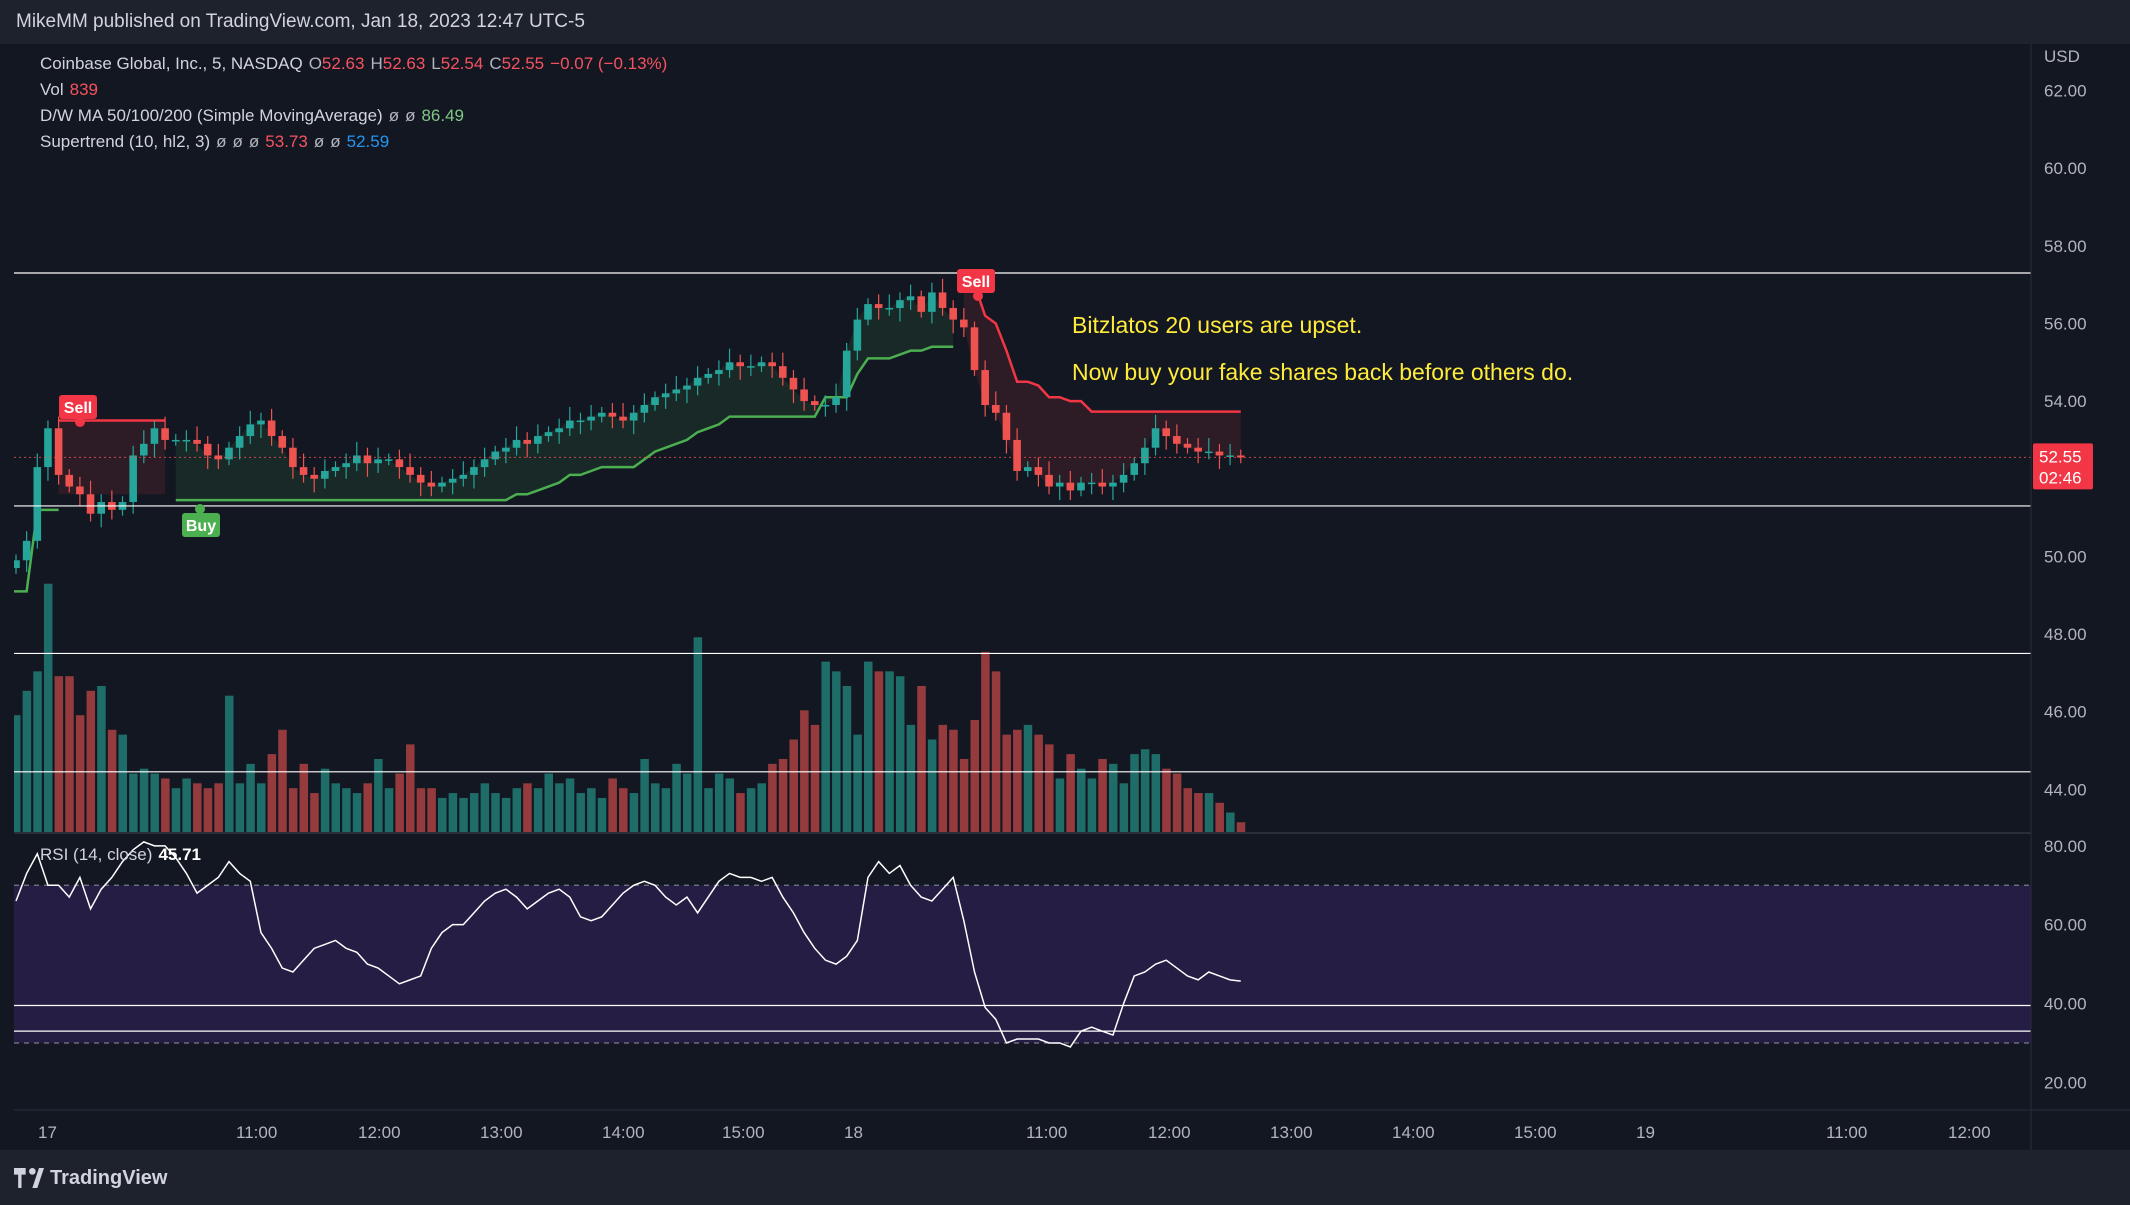  I want to click on rsi-value: 45.71, so click(179, 854).